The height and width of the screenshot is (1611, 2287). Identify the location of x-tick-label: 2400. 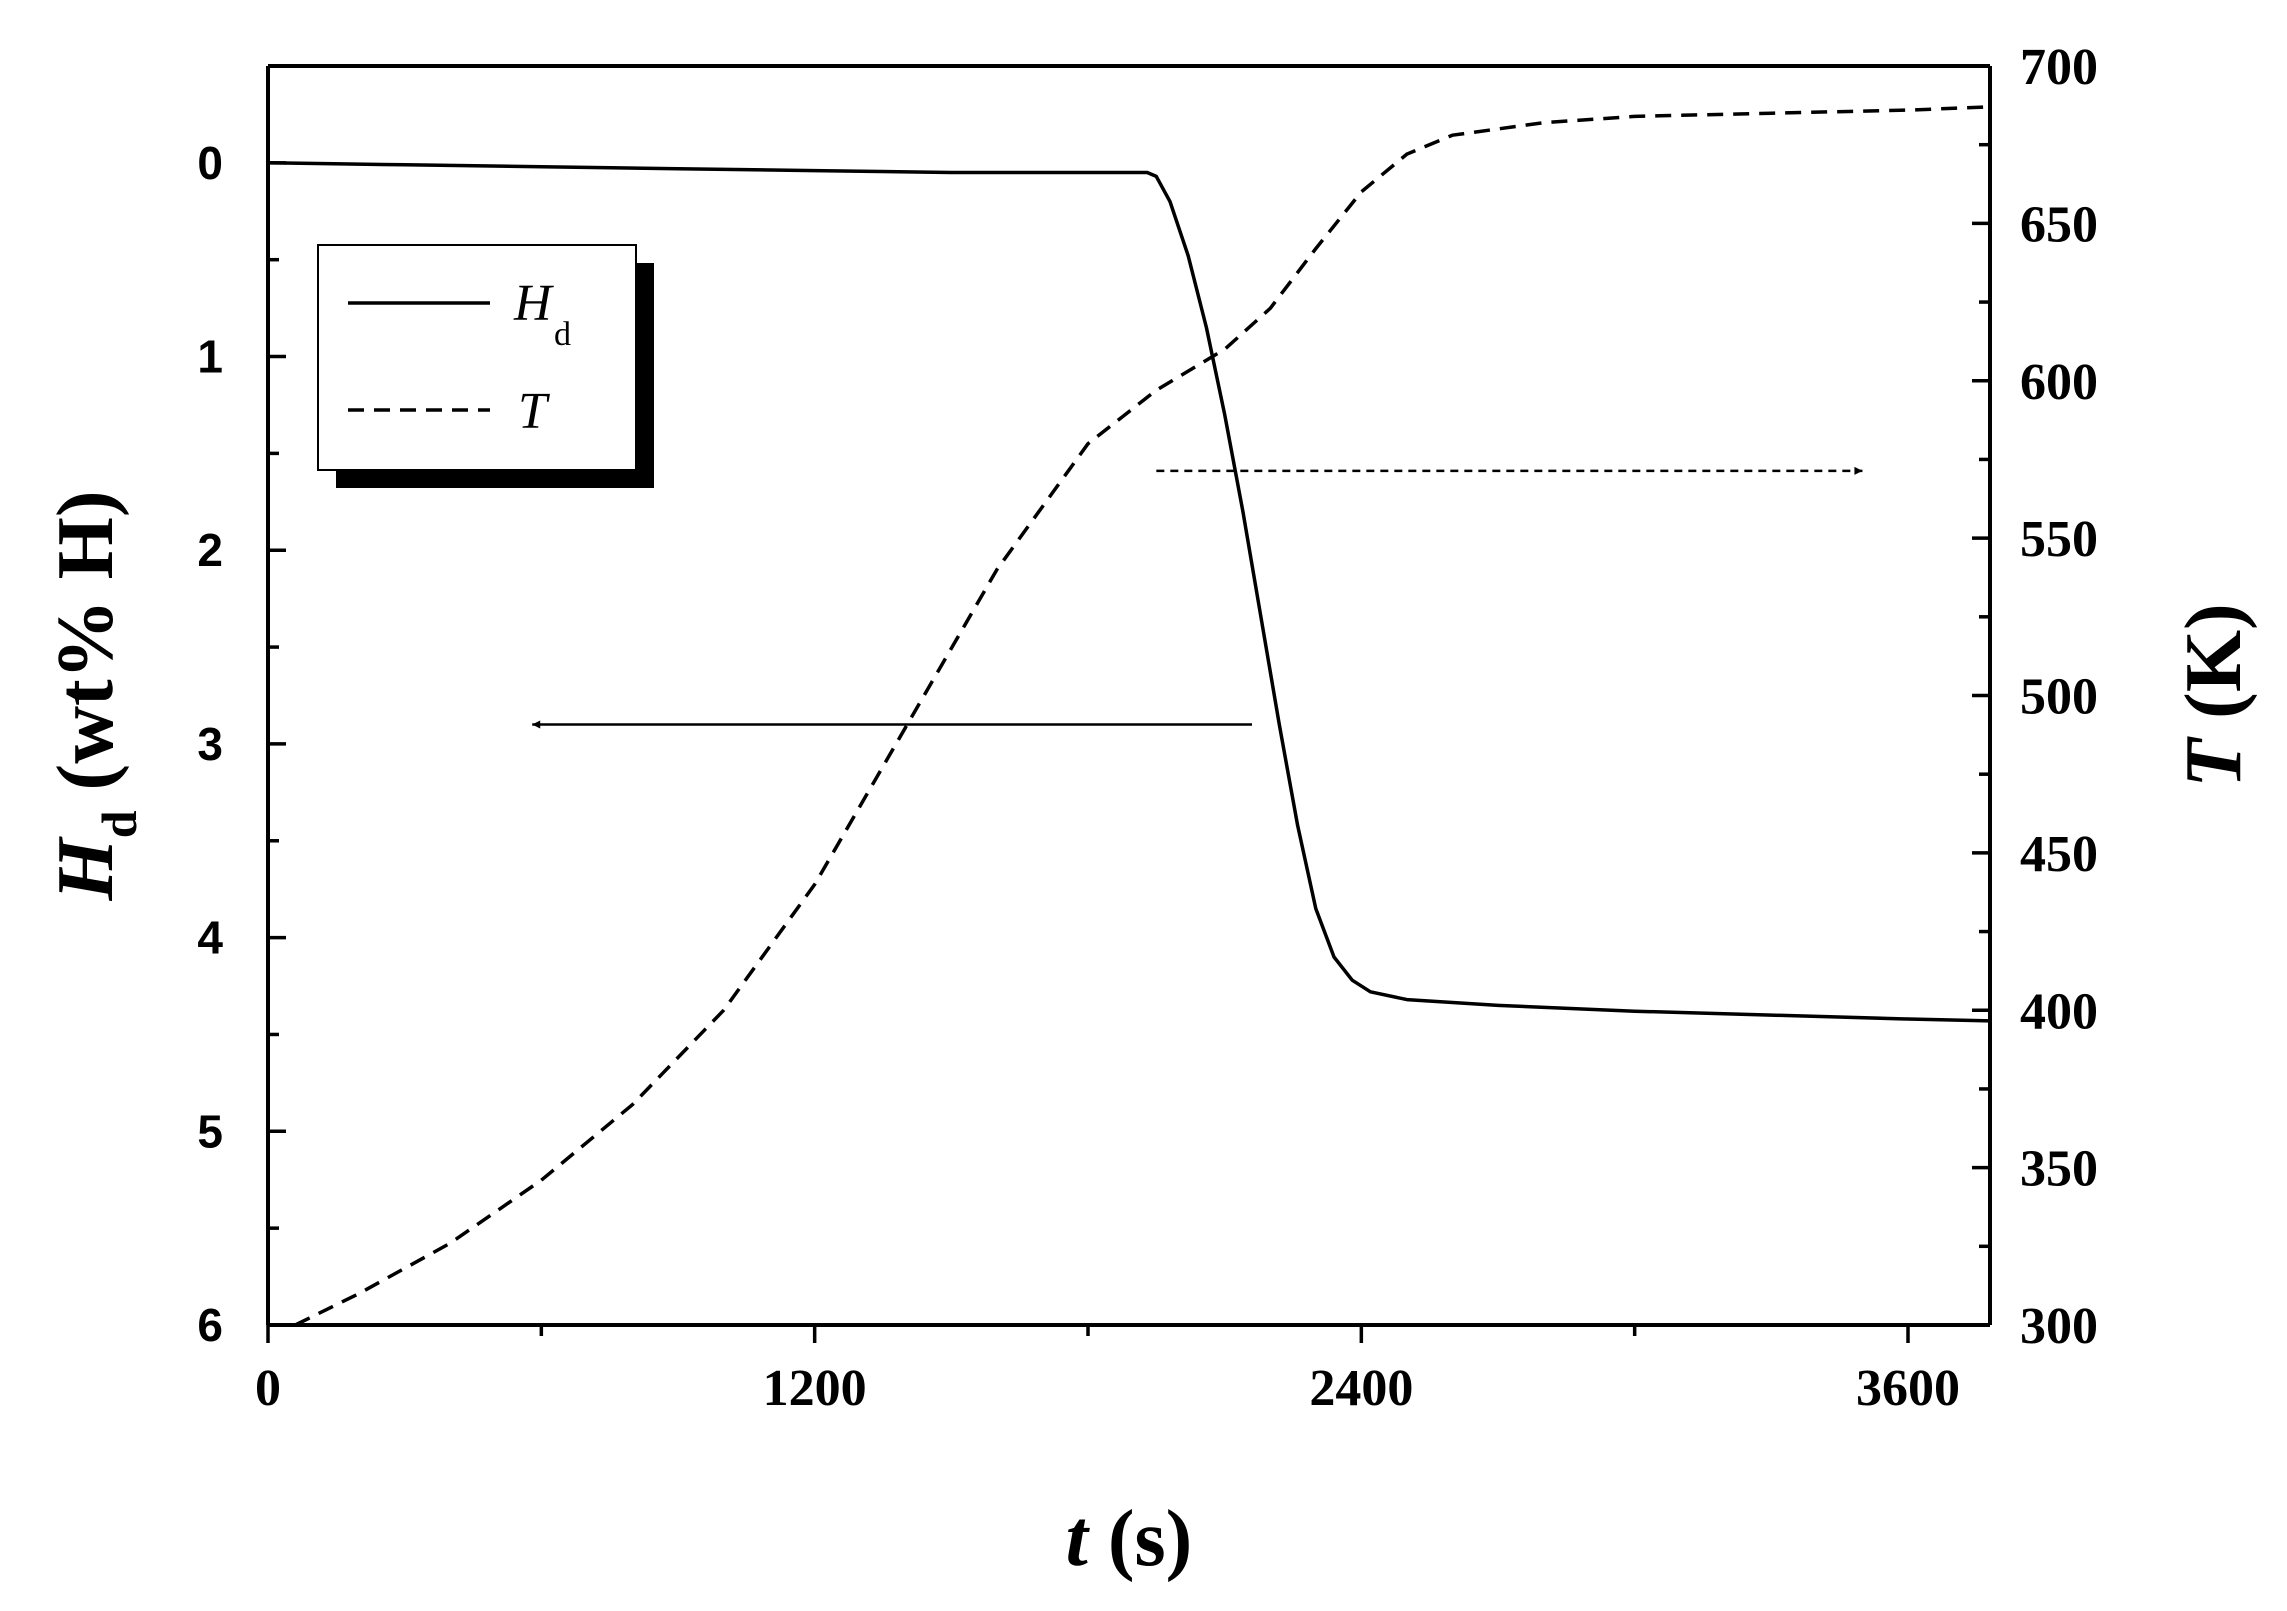
(1361, 1388).